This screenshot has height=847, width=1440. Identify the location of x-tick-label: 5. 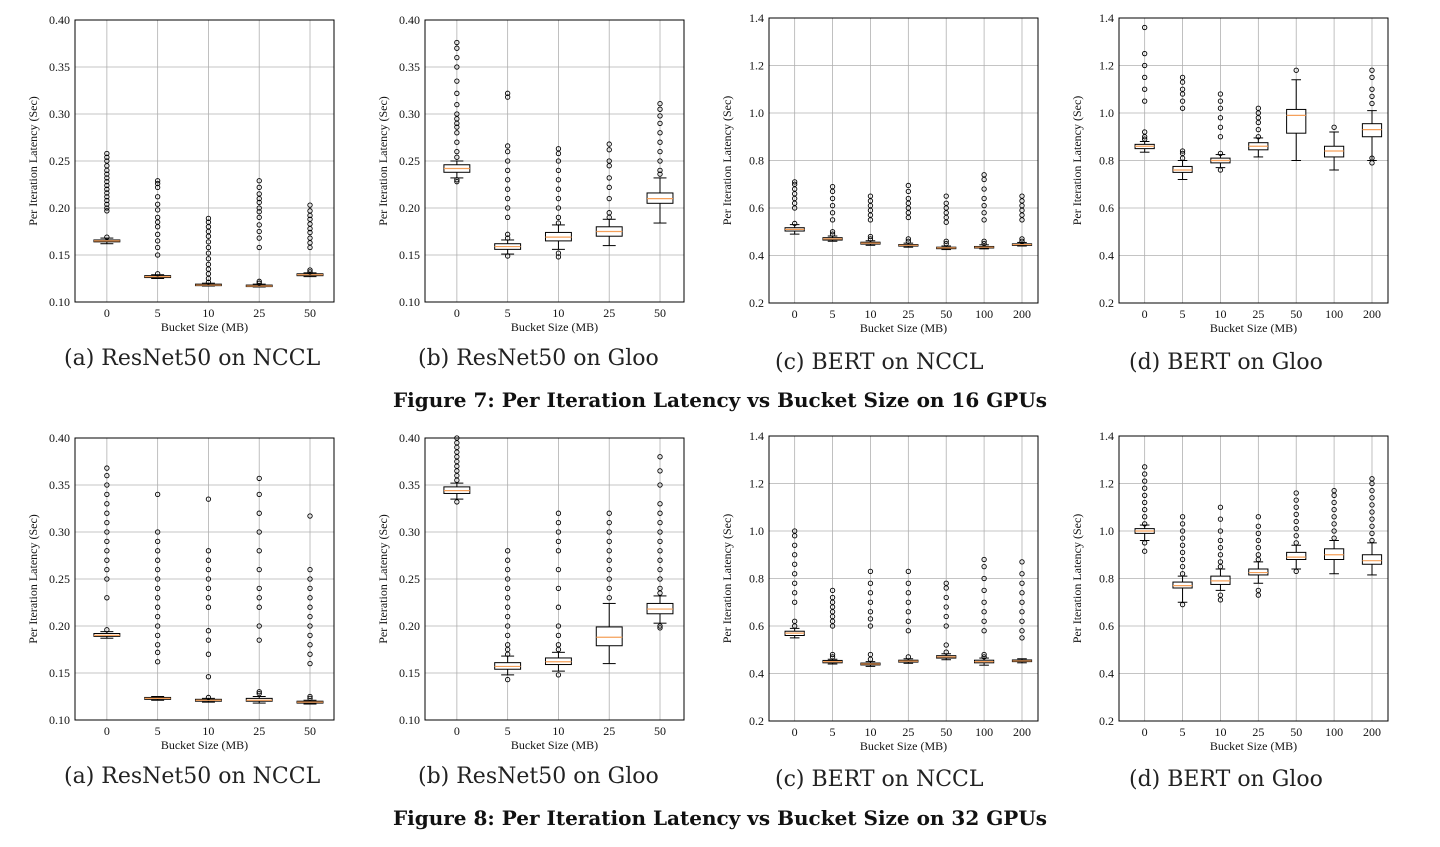
(158, 313).